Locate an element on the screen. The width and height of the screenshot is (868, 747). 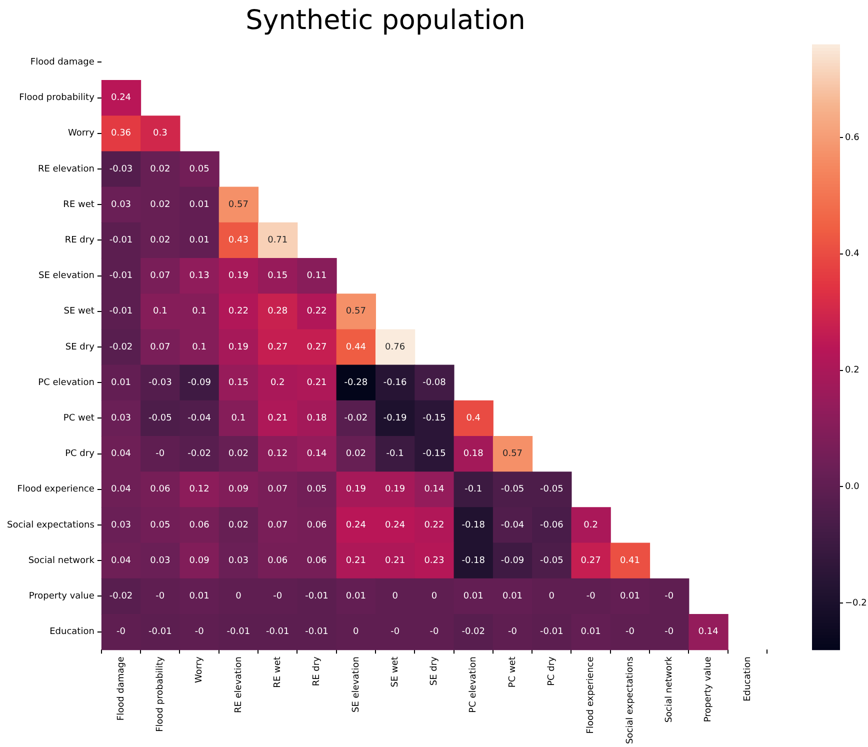
x-tick-label: RE wet is located at coordinates (277, 672).